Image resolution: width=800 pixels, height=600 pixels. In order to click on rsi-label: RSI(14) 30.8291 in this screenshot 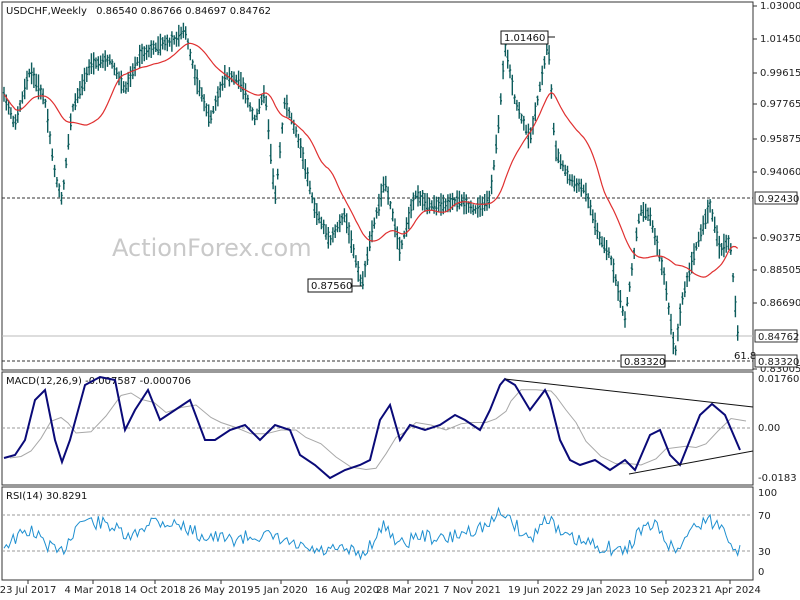, I will do `click(46, 496)`.